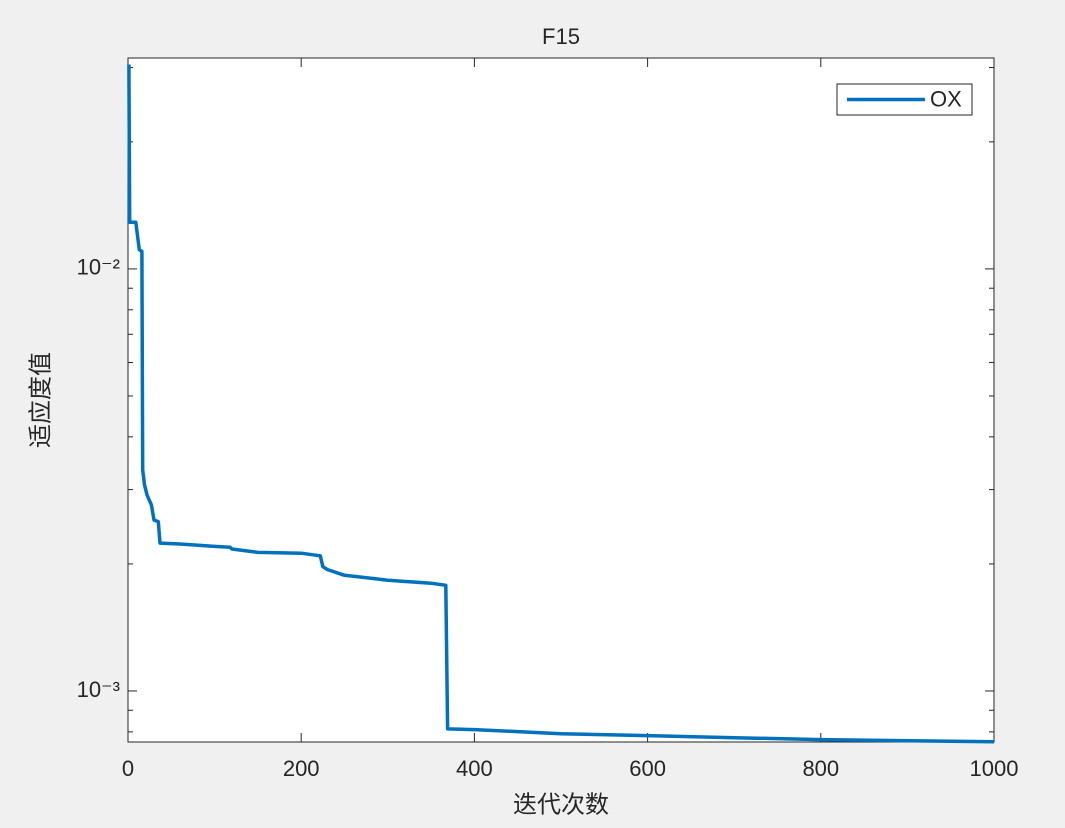 This screenshot has width=1065, height=828. I want to click on x-tick-label: 800, so click(820, 768).